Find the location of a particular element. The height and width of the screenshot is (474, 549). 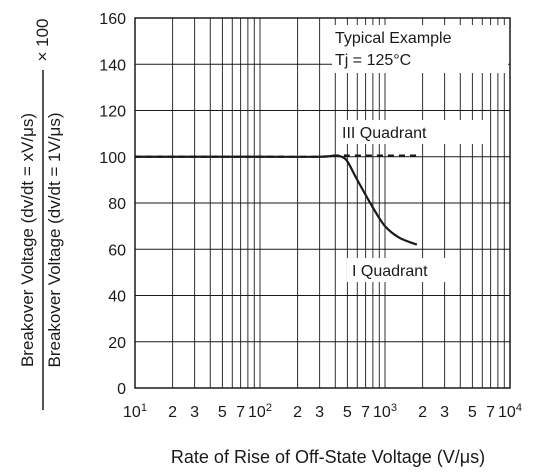

y-tick-label: 100 is located at coordinates (112, 158).